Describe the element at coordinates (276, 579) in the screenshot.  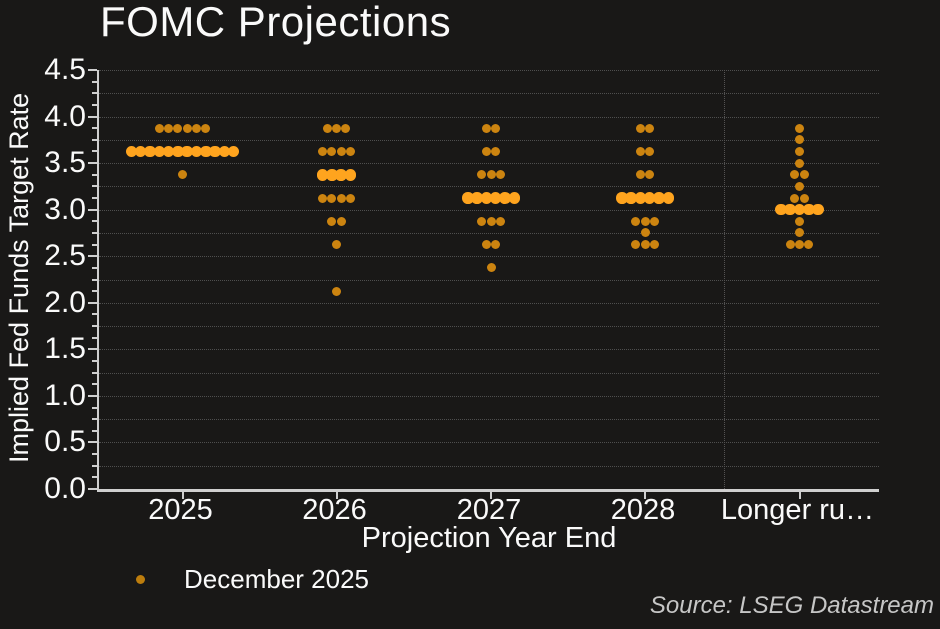
I see `legend-label: December 2025` at that location.